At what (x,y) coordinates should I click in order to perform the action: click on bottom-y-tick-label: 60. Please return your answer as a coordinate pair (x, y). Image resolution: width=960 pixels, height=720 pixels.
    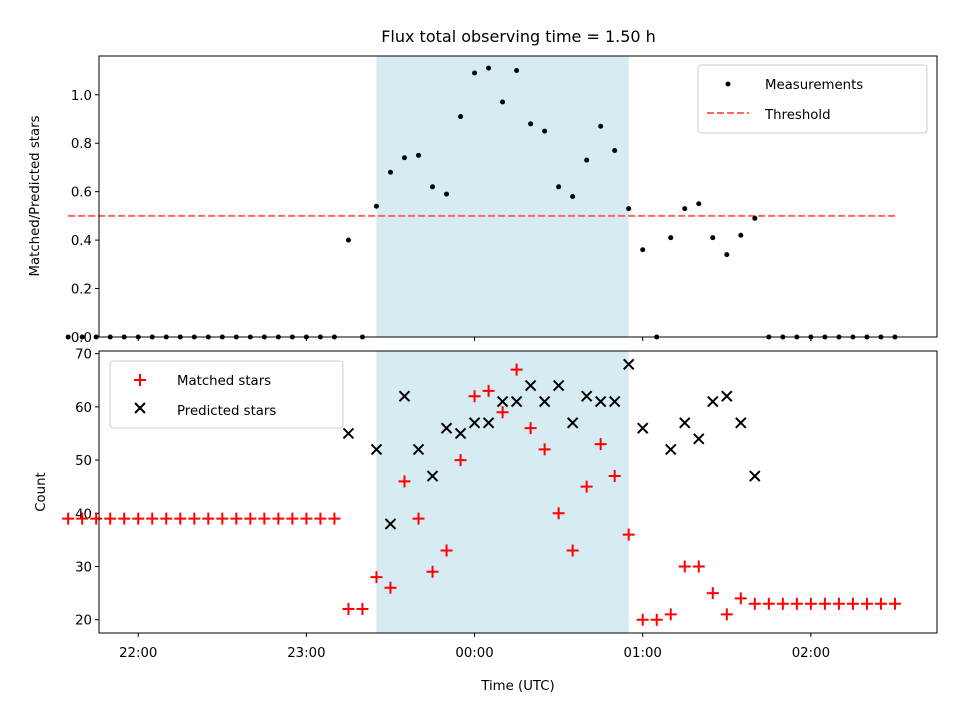
    Looking at the image, I should click on (83, 408).